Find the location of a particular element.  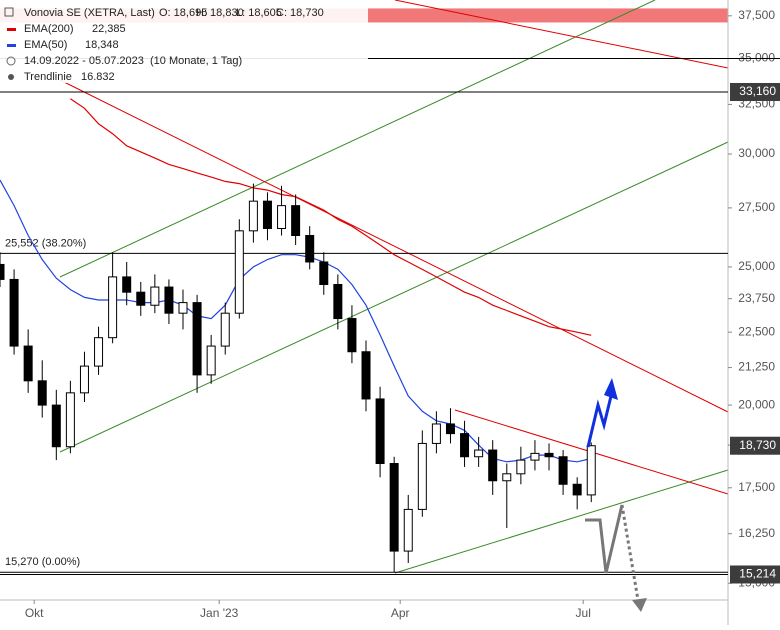

y-tick-label: 23,750 is located at coordinates (756, 298).